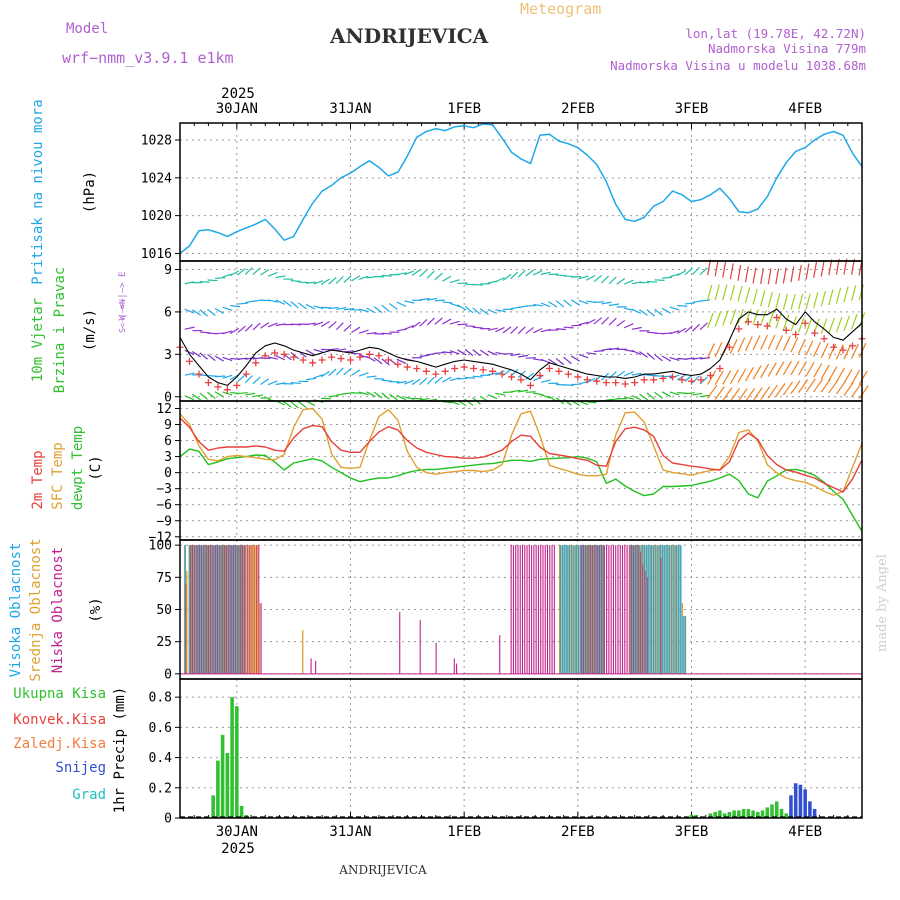 The image size is (900, 900). I want to click on temp2m-line, so click(521, 455).